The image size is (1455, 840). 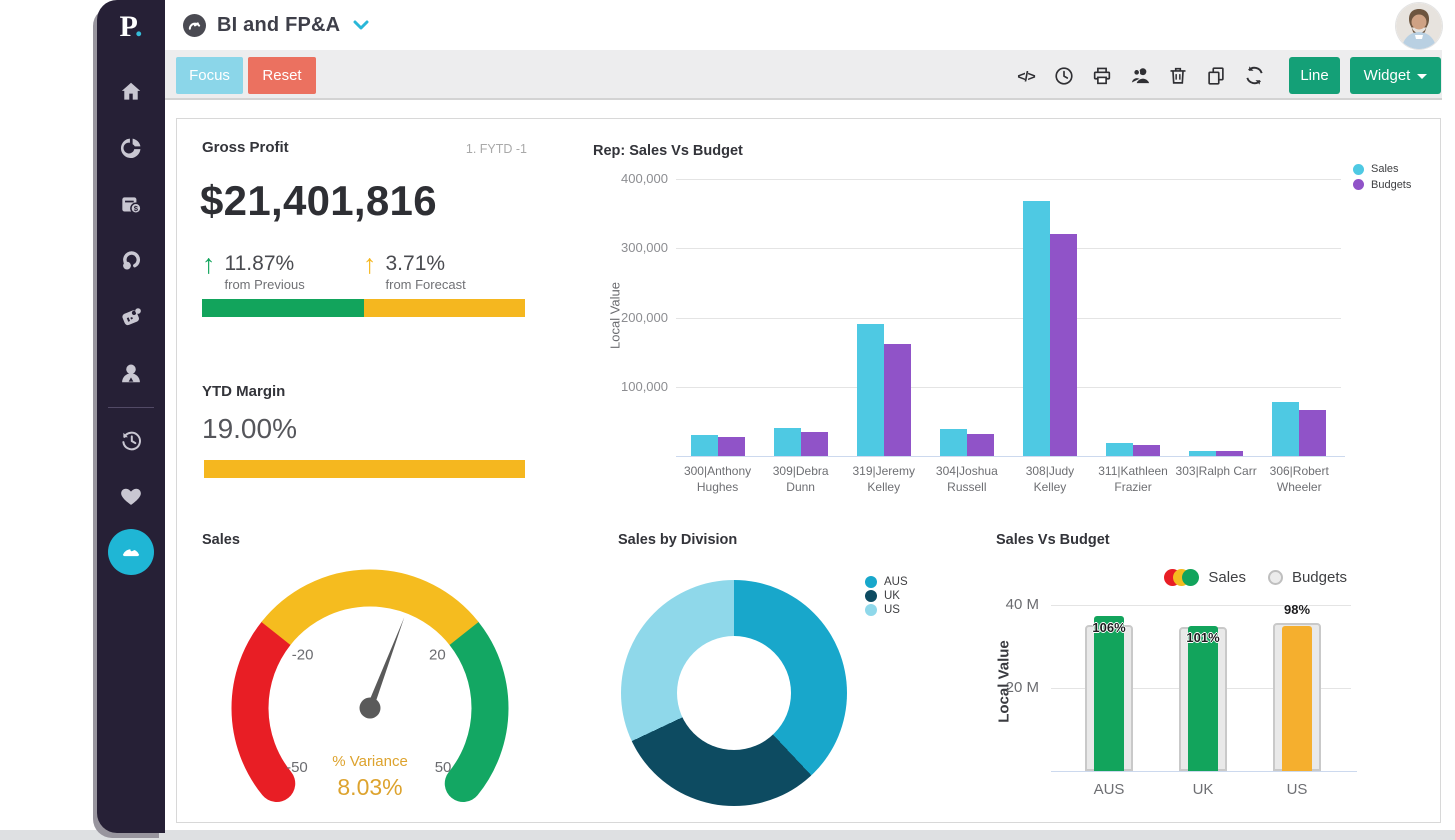 I want to click on sidebar-item-pricing, so click(x=131, y=317).